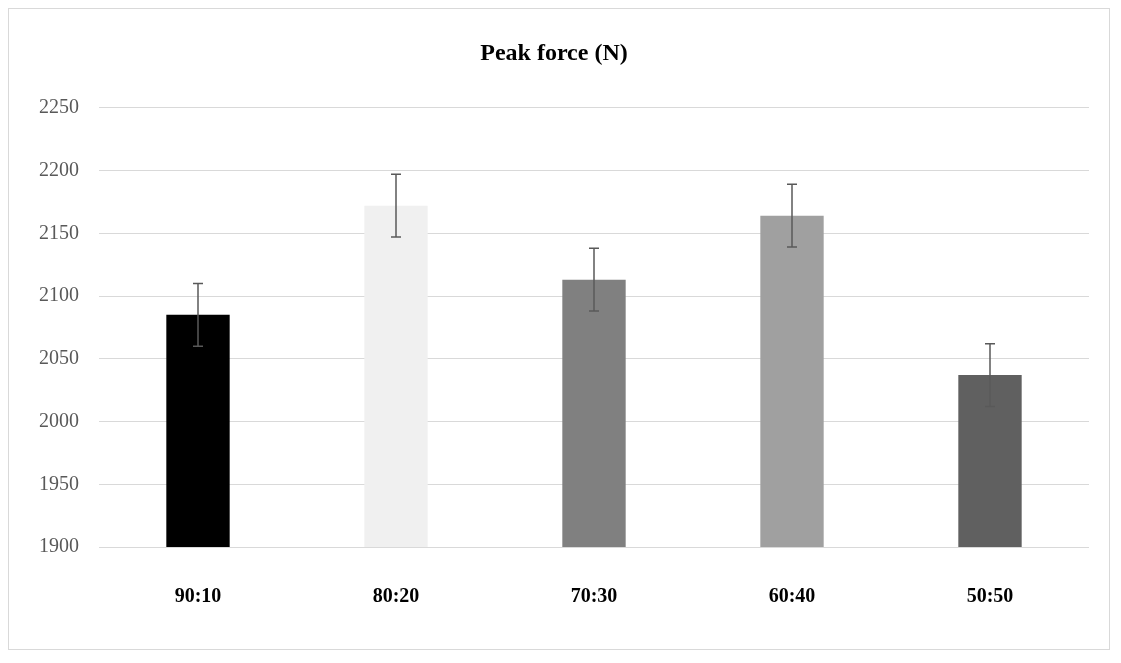 The height and width of the screenshot is (663, 1121). Describe the element at coordinates (59, 357) in the screenshot. I see `y-tick-label: 2050` at that location.